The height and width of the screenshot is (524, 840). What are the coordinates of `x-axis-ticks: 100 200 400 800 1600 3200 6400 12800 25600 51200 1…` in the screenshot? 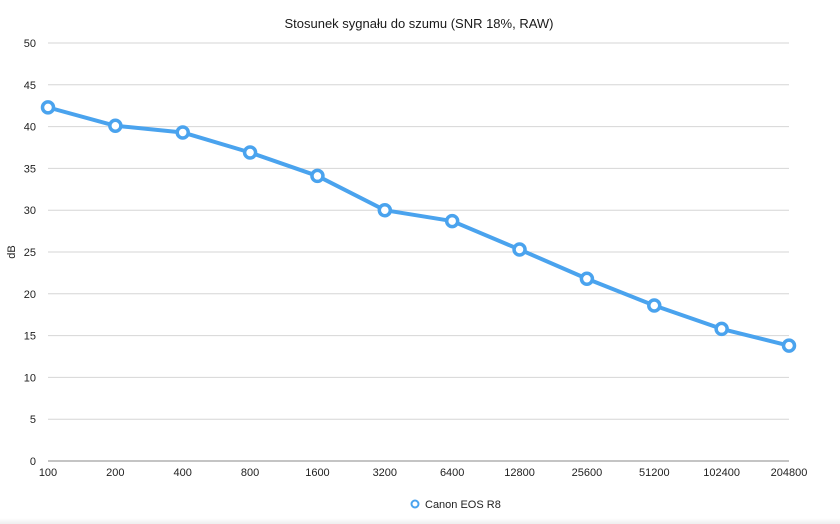 It's located at (423, 473).